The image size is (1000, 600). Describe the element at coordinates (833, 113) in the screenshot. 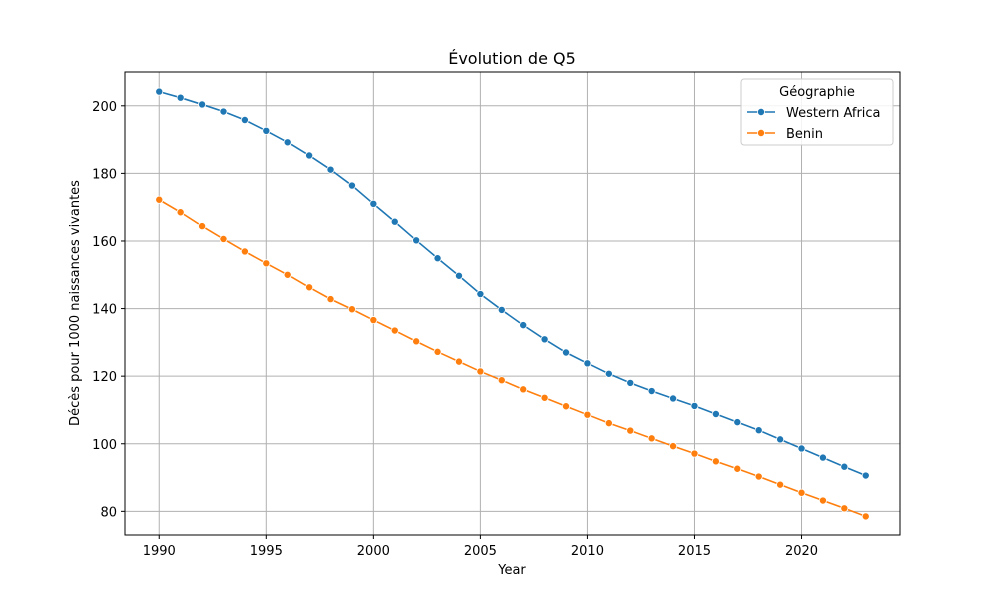

I see `legend-label: Western Africa` at that location.